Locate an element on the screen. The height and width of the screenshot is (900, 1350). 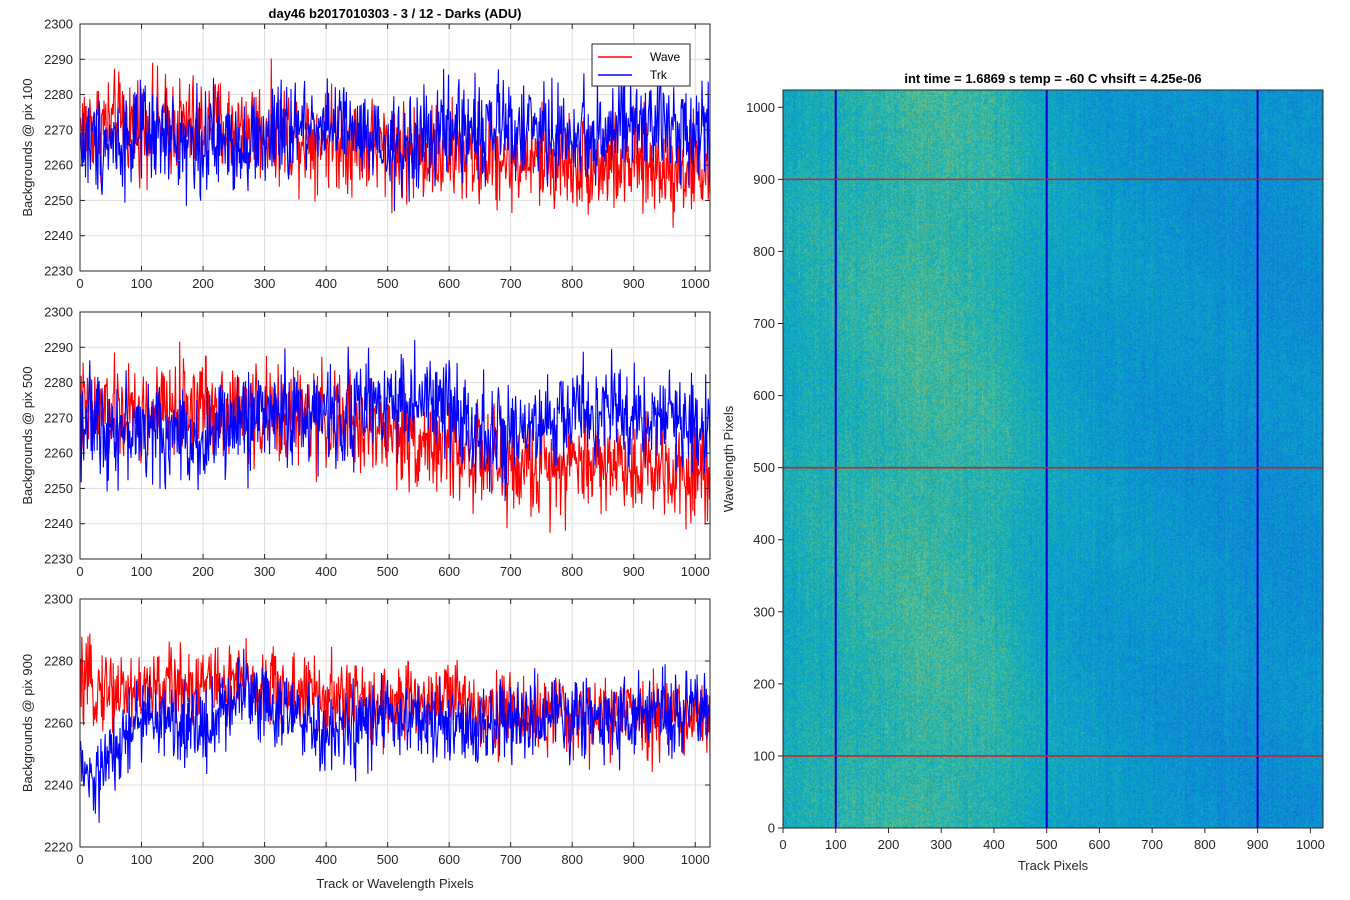
legend: Wave Trk is located at coordinates (641, 65).